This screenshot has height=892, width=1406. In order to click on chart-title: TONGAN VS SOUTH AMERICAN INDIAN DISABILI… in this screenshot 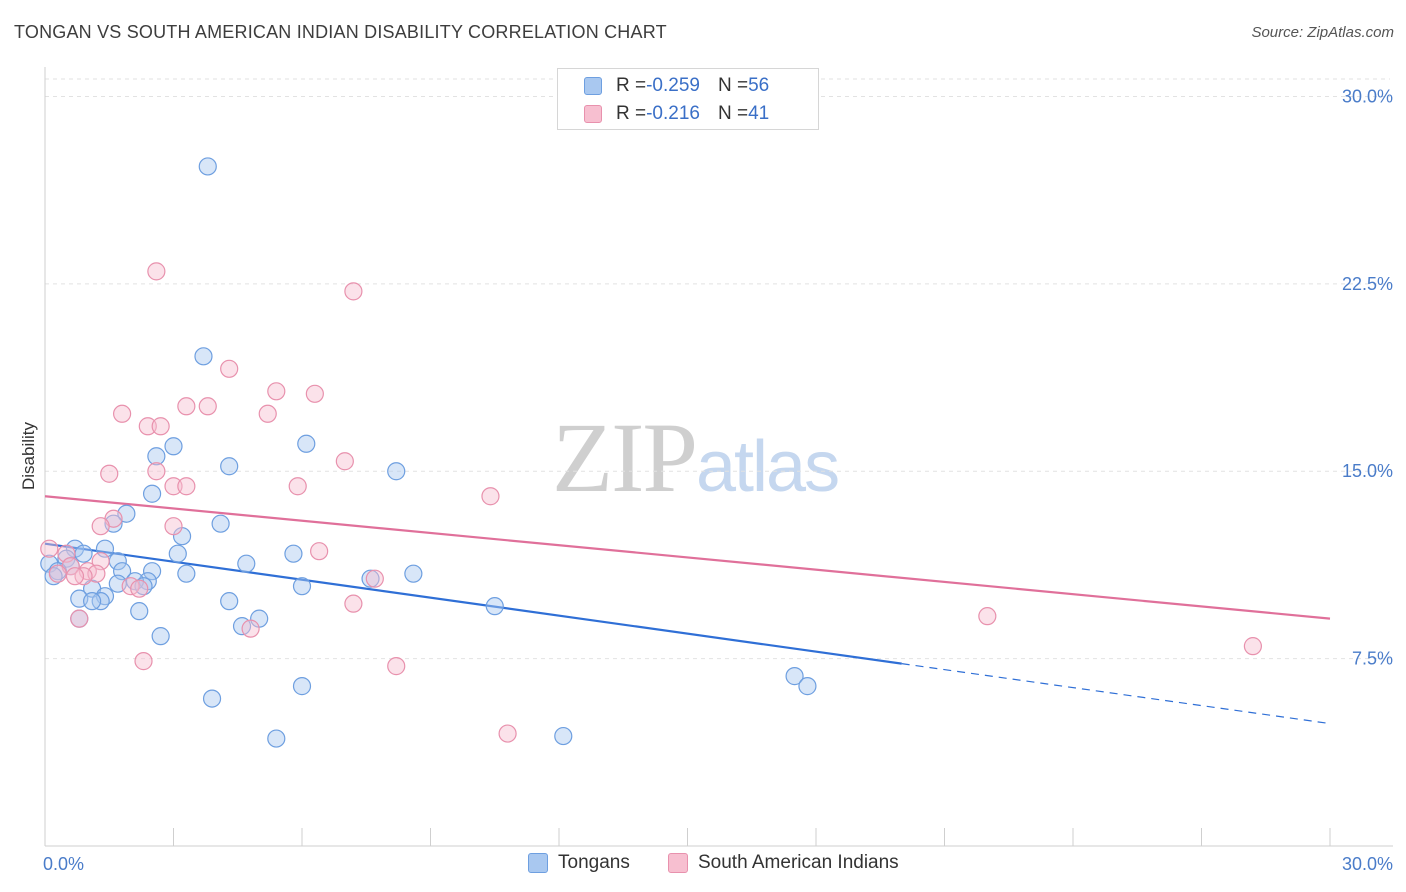, I will do `click(340, 32)`.